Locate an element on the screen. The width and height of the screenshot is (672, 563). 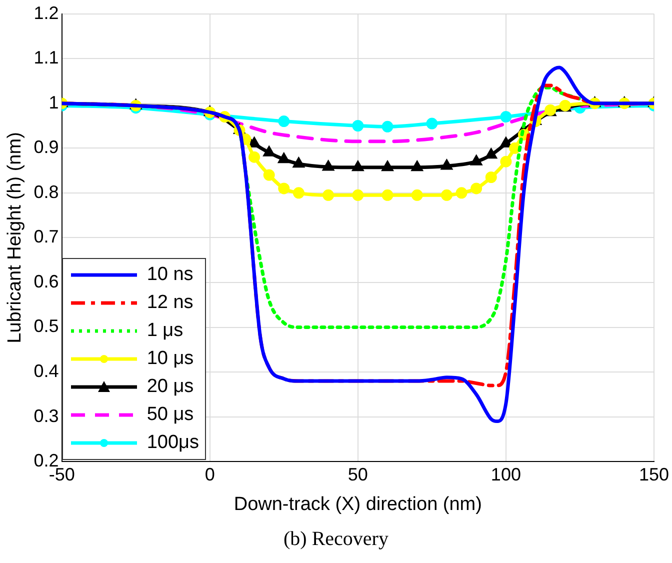
y-tick-label: 1.1 is located at coordinates (46, 58).